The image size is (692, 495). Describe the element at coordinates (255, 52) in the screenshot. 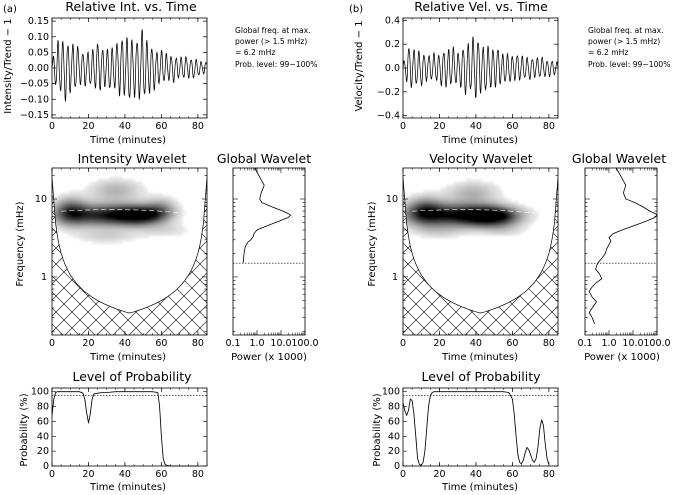

I see `note-line: = 6.2 mHz` at that location.